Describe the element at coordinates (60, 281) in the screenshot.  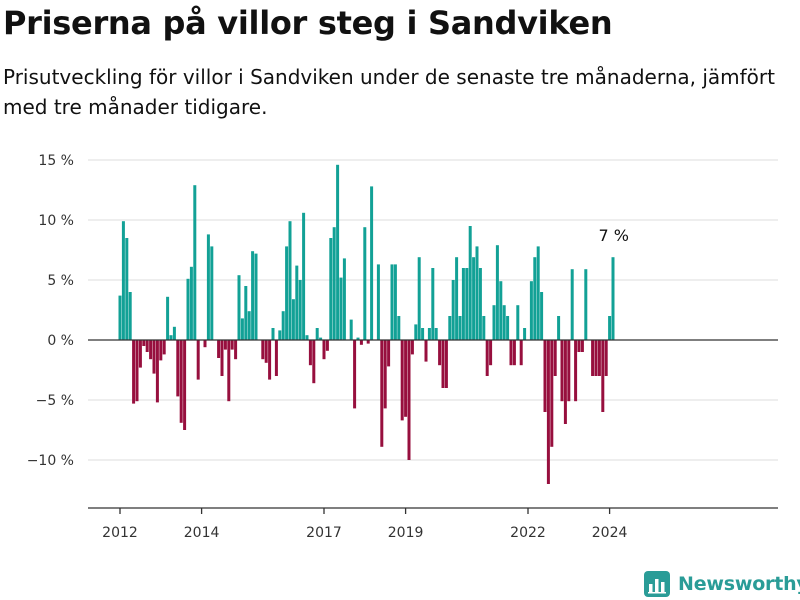
I see `y-tick-label: 5 %` at that location.